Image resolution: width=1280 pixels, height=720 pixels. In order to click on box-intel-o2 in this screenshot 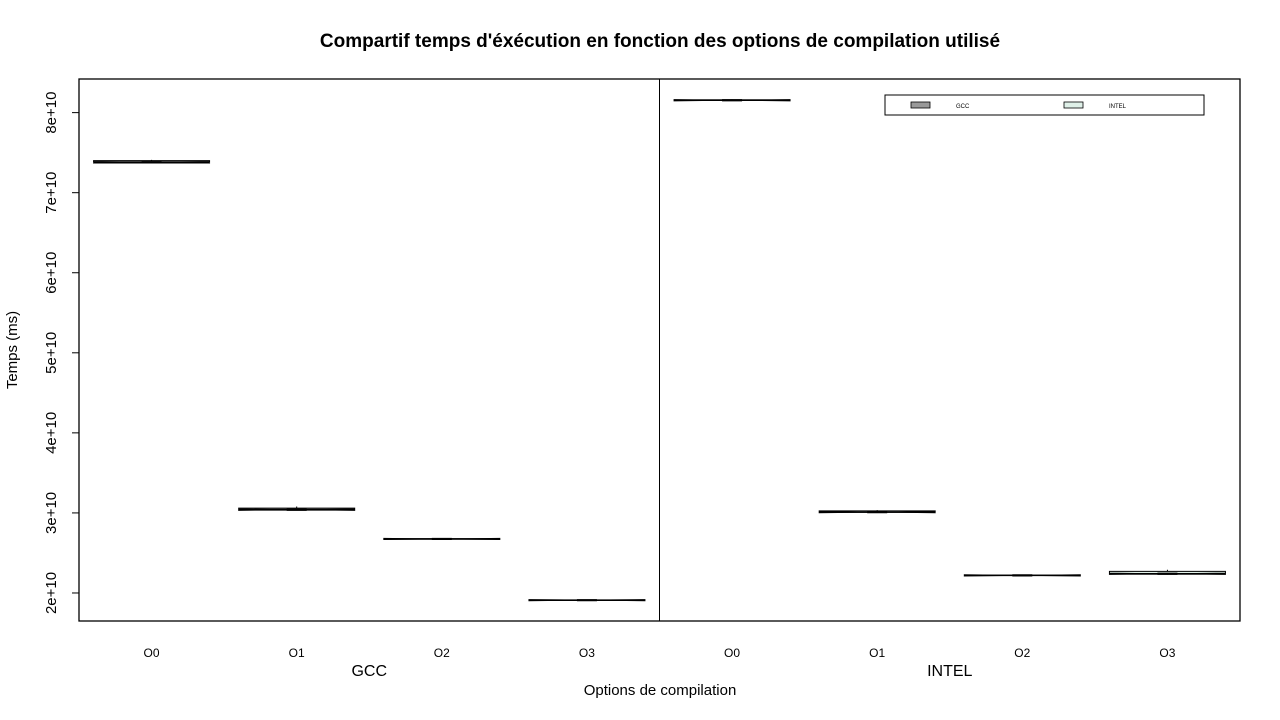, I will do `click(1022, 575)`.